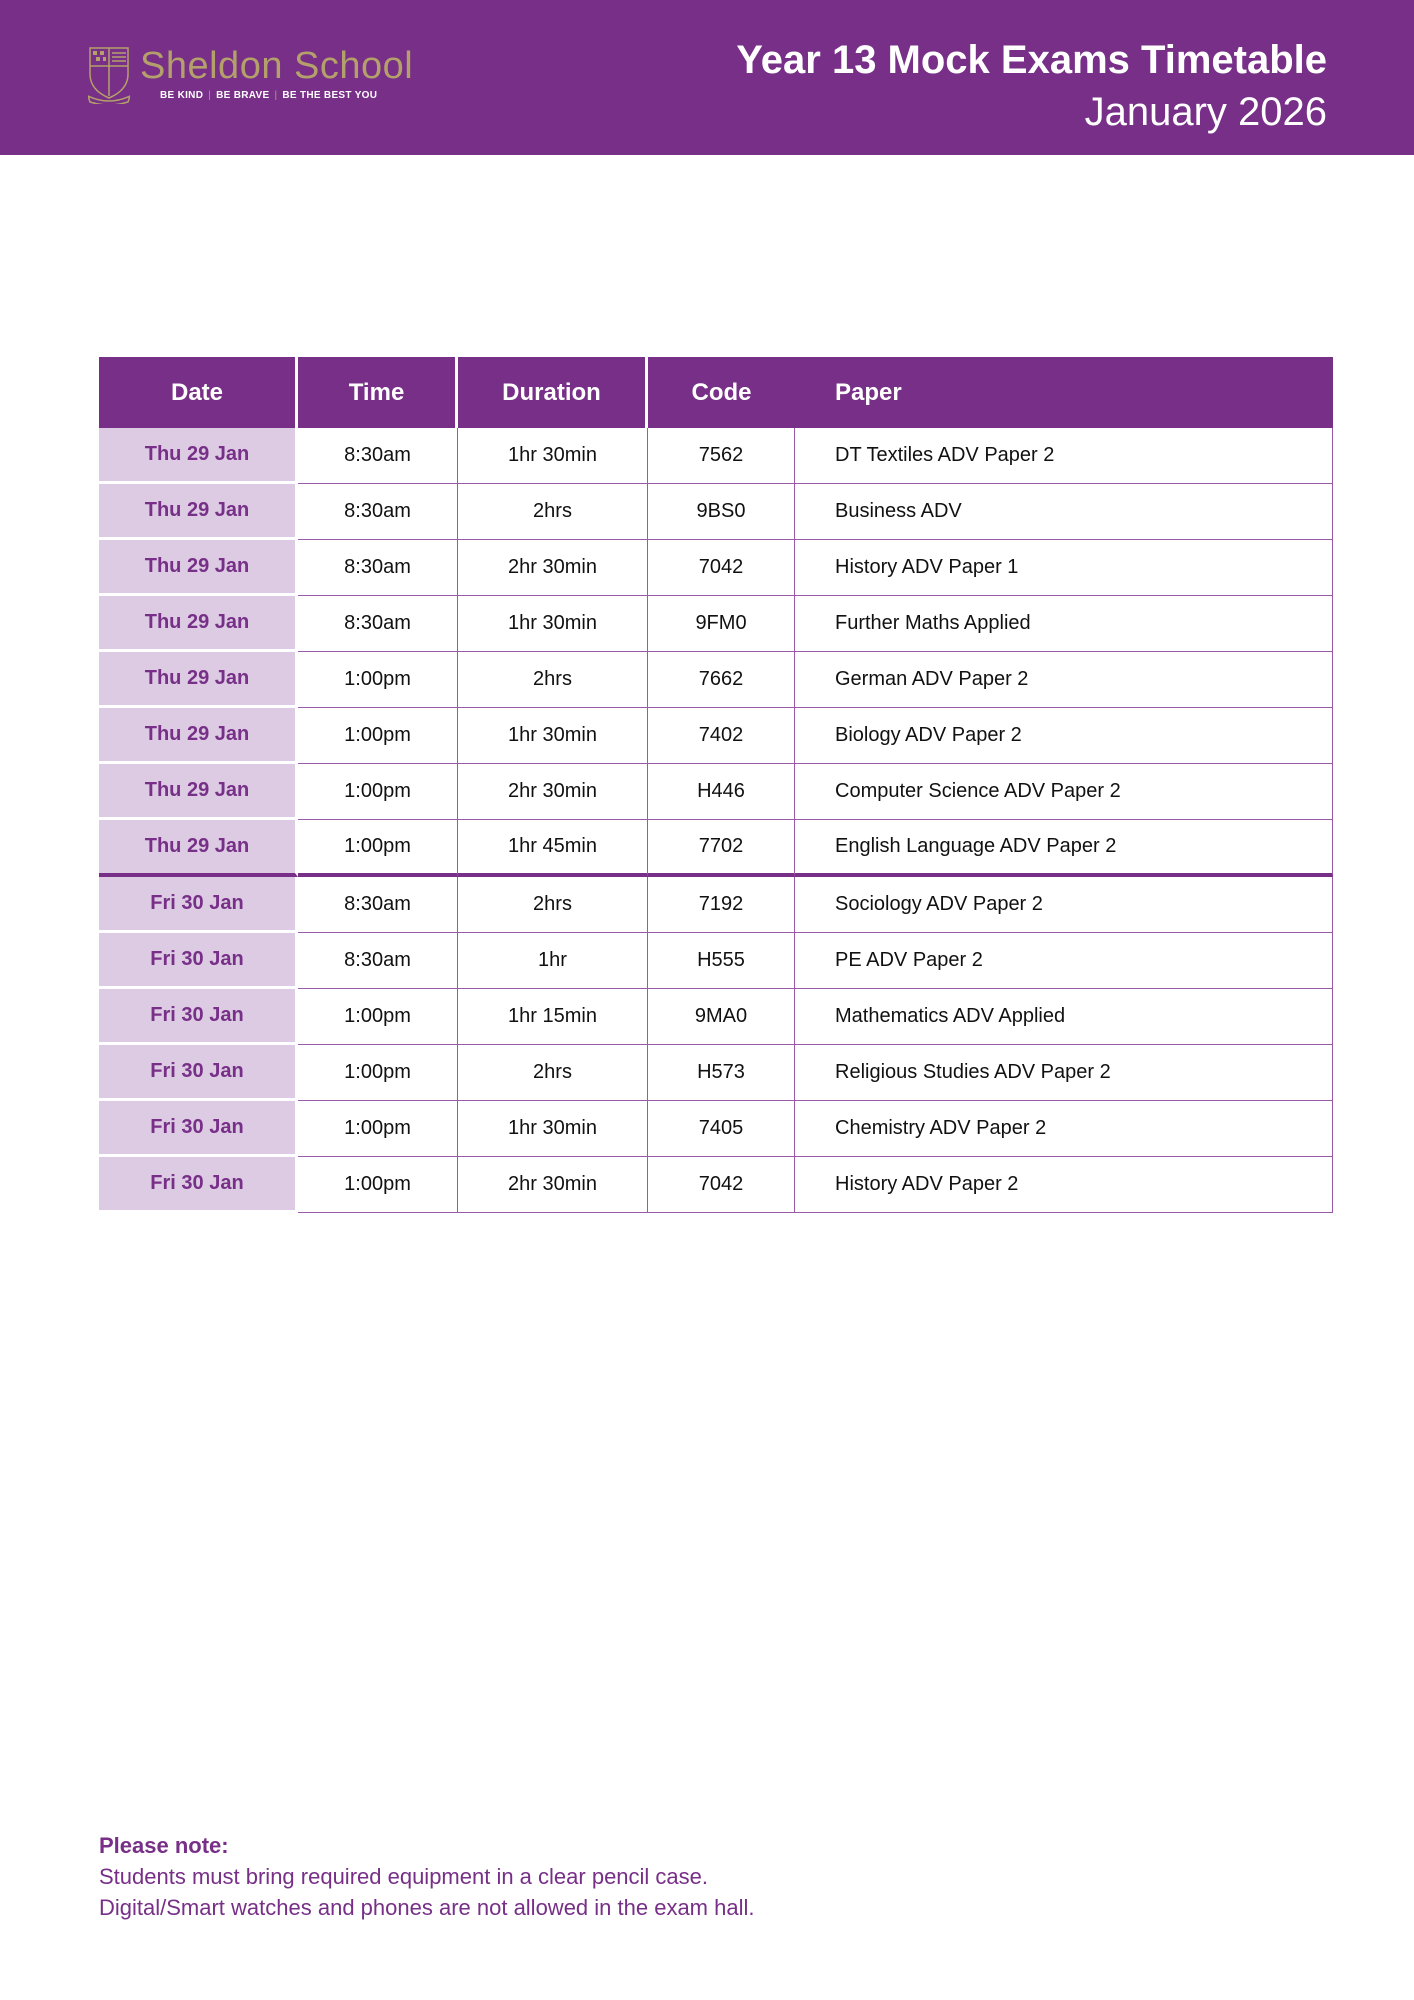  What do you see at coordinates (721, 1073) in the screenshot?
I see `cell-code: H573` at bounding box center [721, 1073].